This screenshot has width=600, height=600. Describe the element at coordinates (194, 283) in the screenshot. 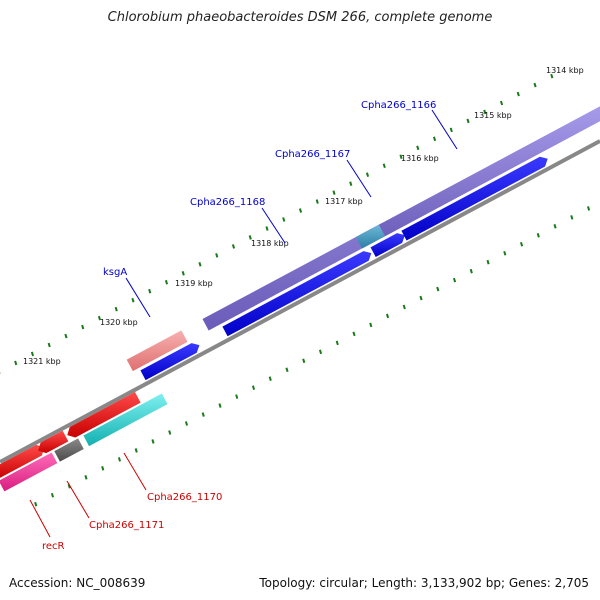

I see `tick-label: 1319 kbp` at that location.